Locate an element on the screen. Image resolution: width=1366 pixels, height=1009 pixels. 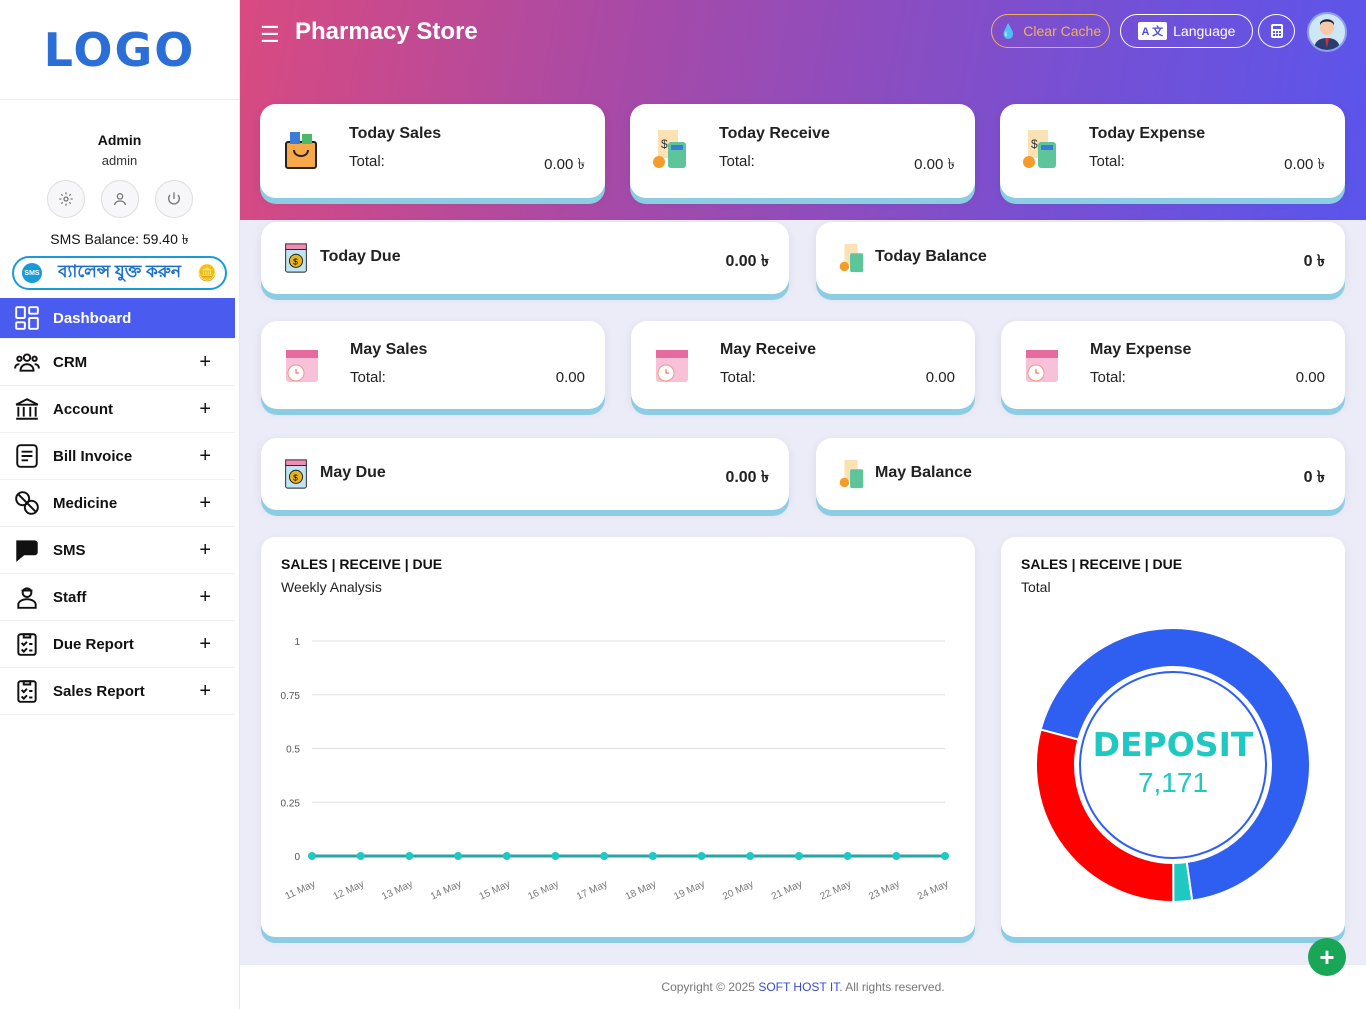
x-tick-label: 22 May is located at coordinates (836, 891).